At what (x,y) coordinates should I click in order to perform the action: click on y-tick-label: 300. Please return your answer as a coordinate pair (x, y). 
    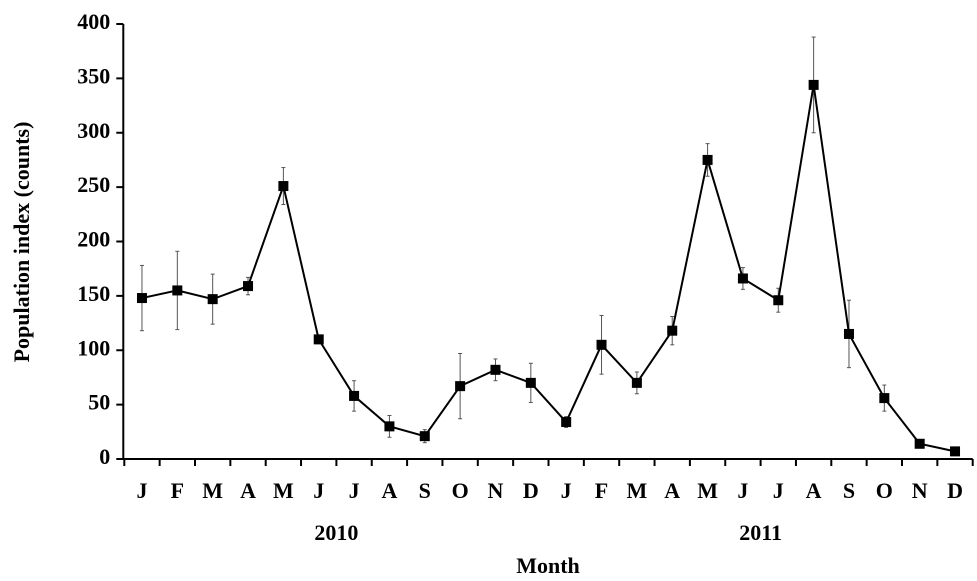
    Looking at the image, I should click on (93, 130).